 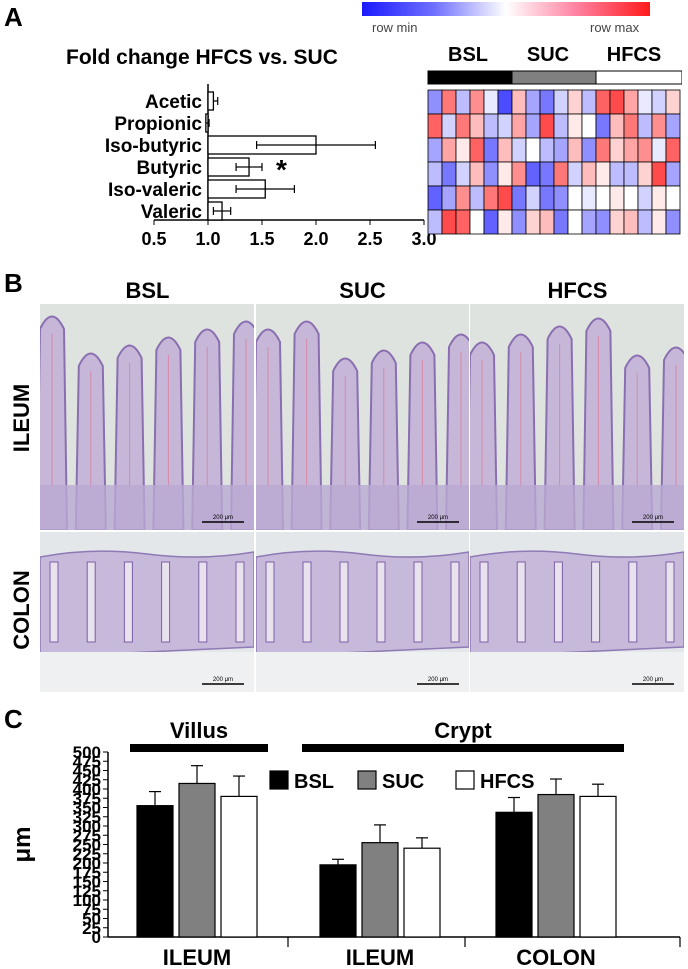 I want to click on group-header-bar-villus, so click(x=199, y=748).